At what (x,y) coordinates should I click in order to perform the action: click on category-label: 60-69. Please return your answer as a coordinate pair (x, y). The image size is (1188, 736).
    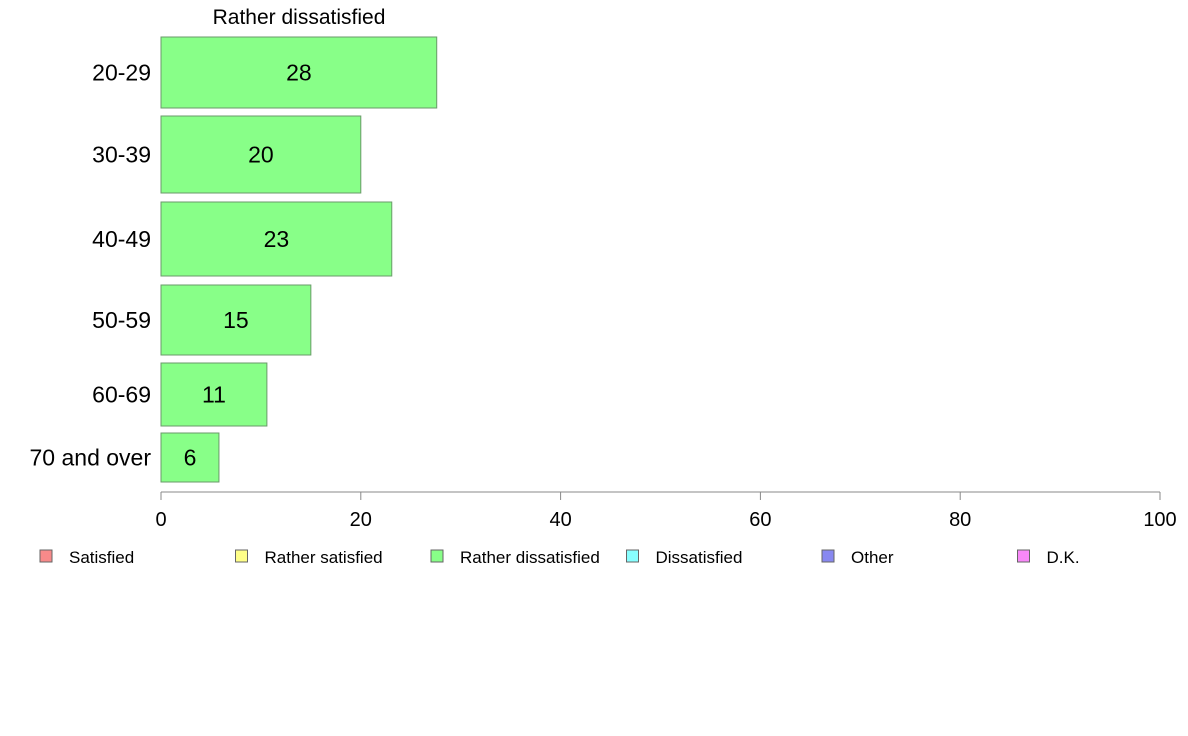
    Looking at the image, I should click on (121, 395).